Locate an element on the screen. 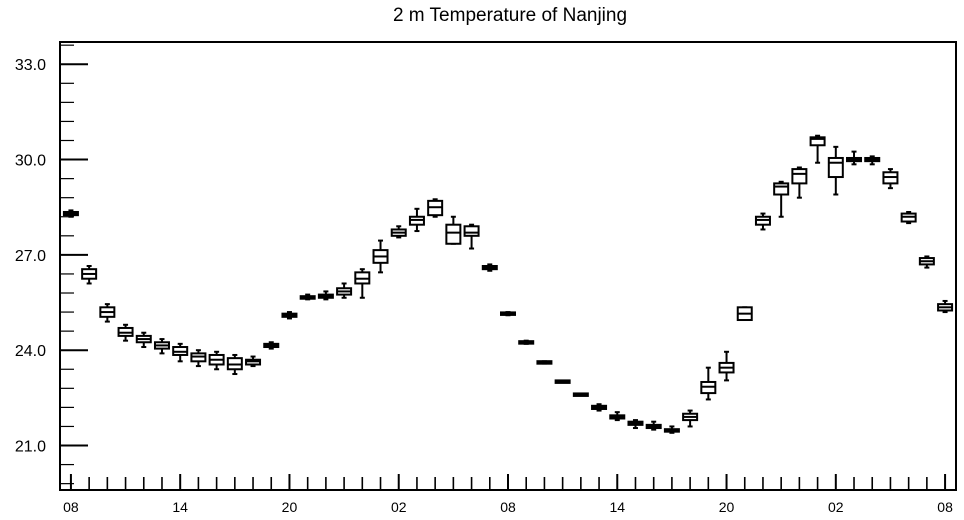  y-tick-label: 24.0 is located at coordinates (30, 351).